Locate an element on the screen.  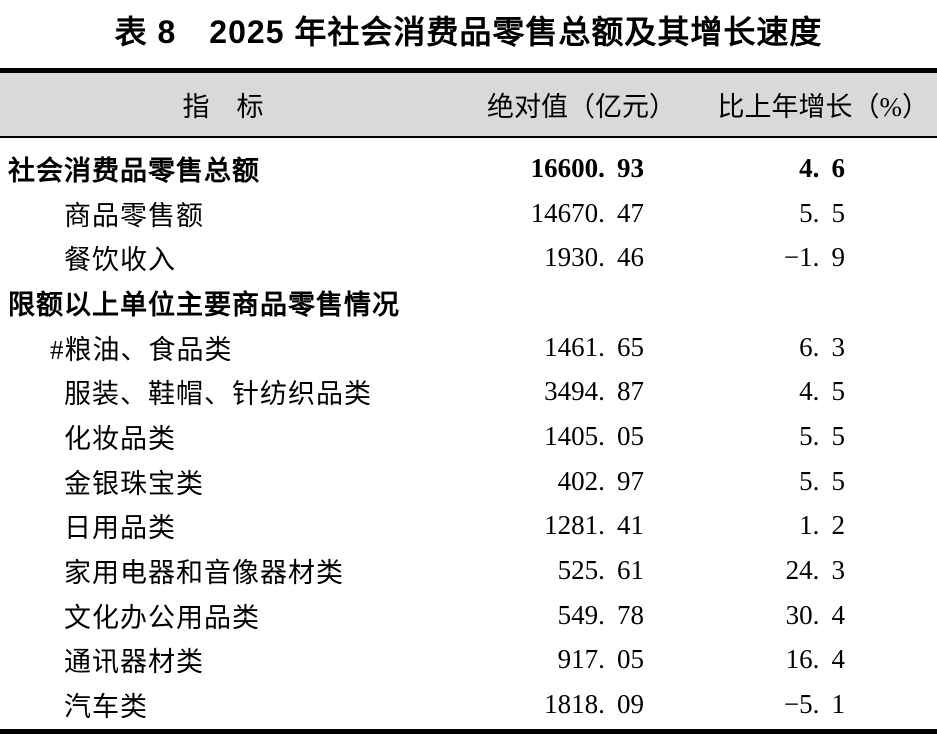
table-row: 通讯器材类 917. 05 16. 4 is located at coordinates (468, 660).